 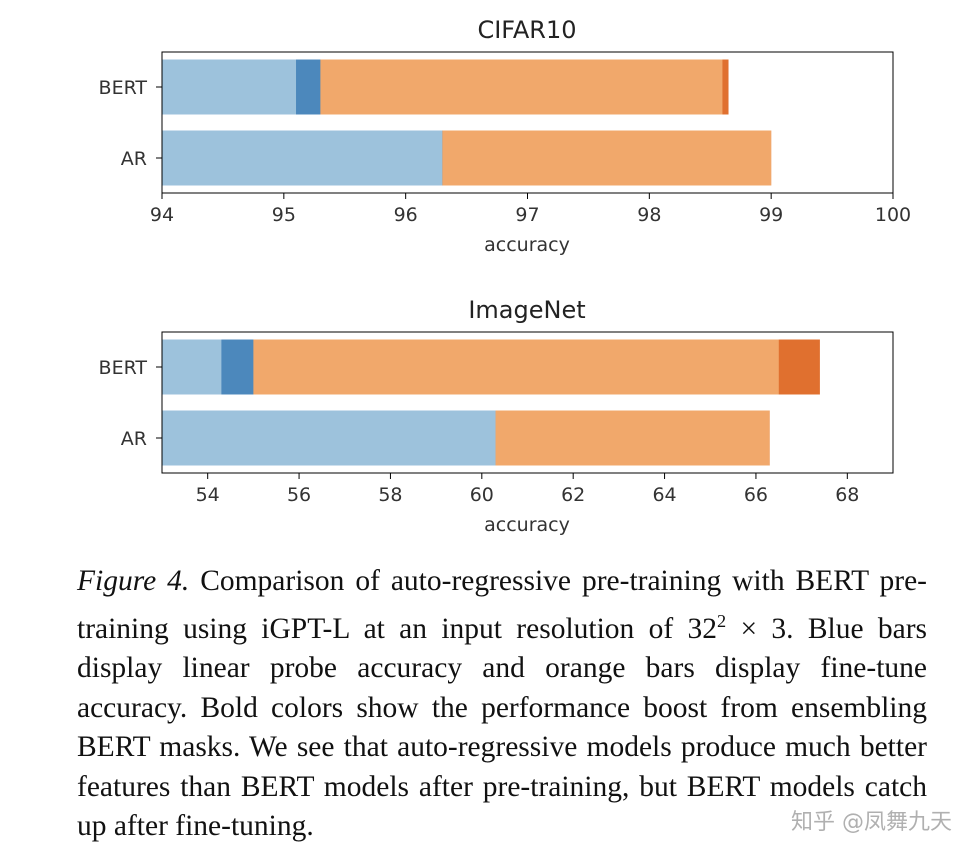 I want to click on x-tick-label: 56, so click(x=299, y=495).